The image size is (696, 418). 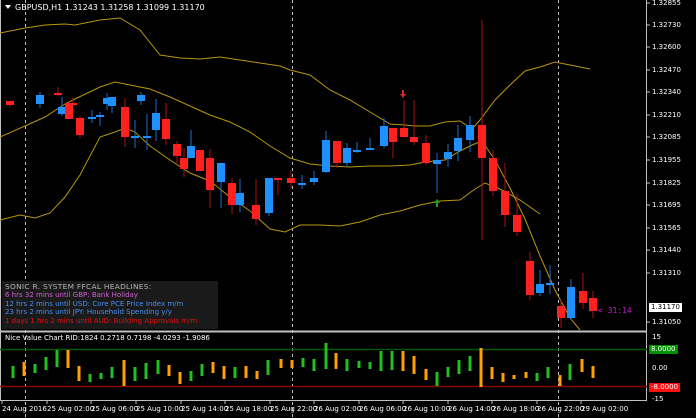 What do you see at coordinates (663, 349) in the screenshot?
I see `indicator-upper-level-tag: 8.0000` at bounding box center [663, 349].